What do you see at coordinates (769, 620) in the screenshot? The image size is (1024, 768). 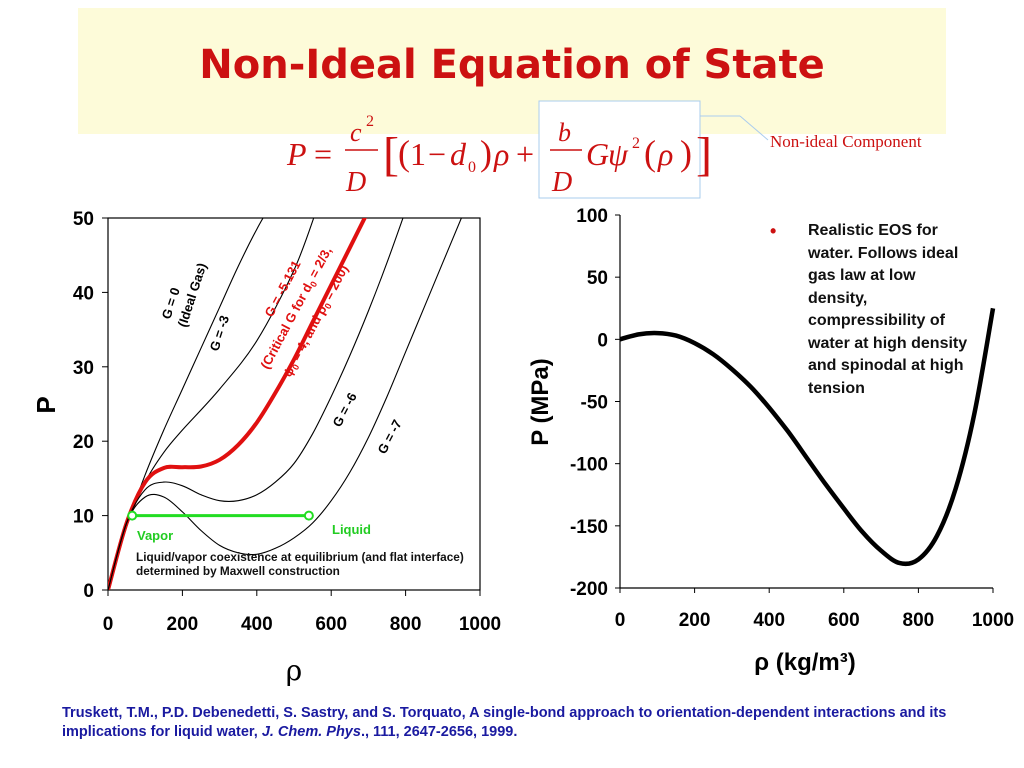 I see `right-xtick-label: 400` at bounding box center [769, 620].